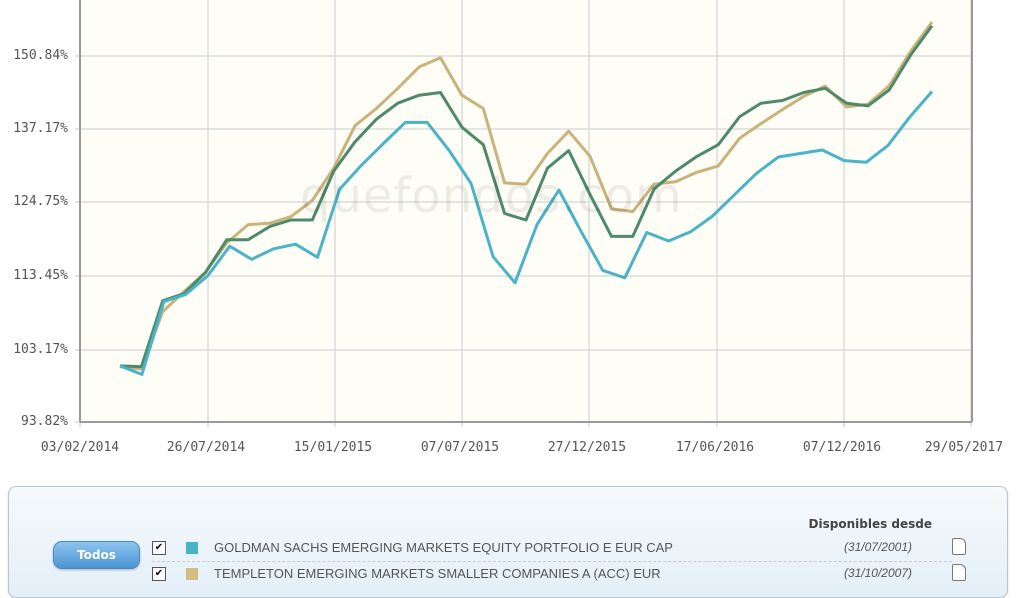  What do you see at coordinates (40, 55) in the screenshot?
I see `y-tick-label: 150.84%` at bounding box center [40, 55].